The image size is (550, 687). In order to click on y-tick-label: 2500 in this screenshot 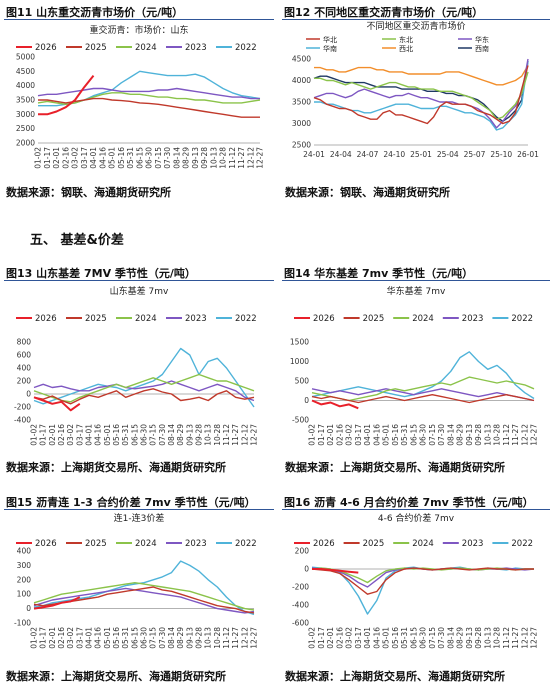, I will do `click(25, 128)`.